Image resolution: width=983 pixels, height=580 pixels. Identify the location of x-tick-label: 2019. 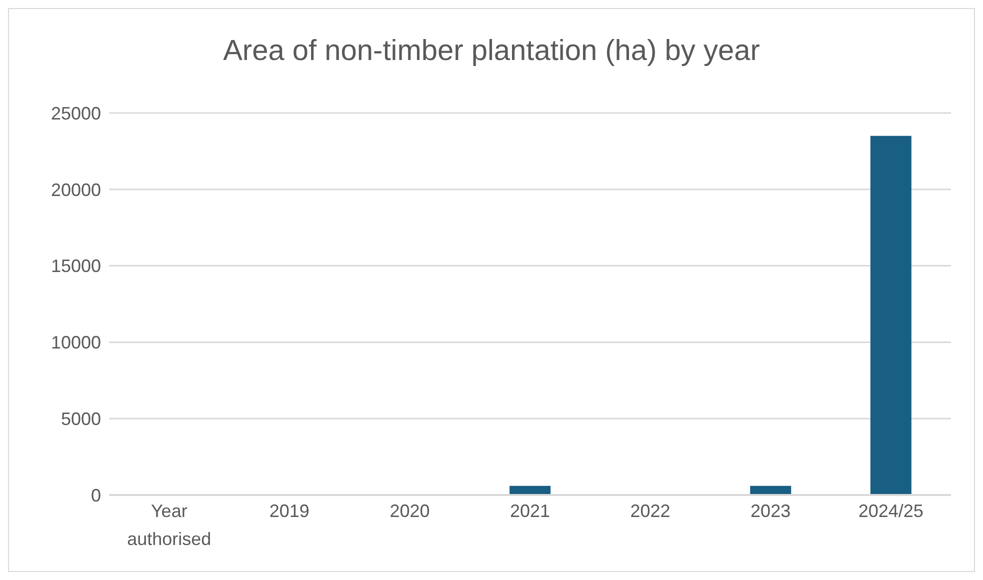
(289, 511).